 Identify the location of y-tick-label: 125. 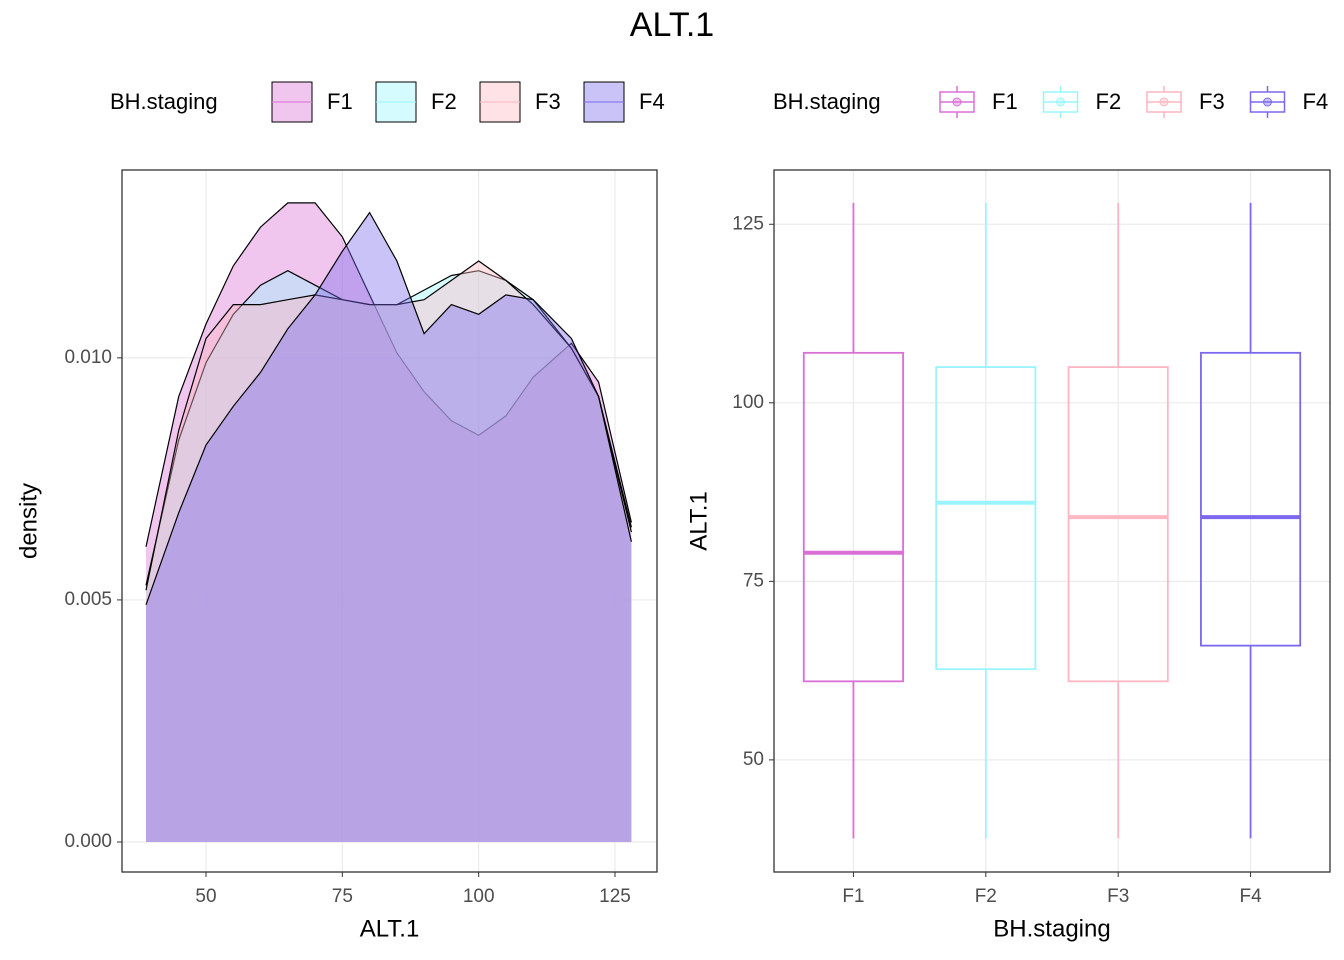
(748, 223).